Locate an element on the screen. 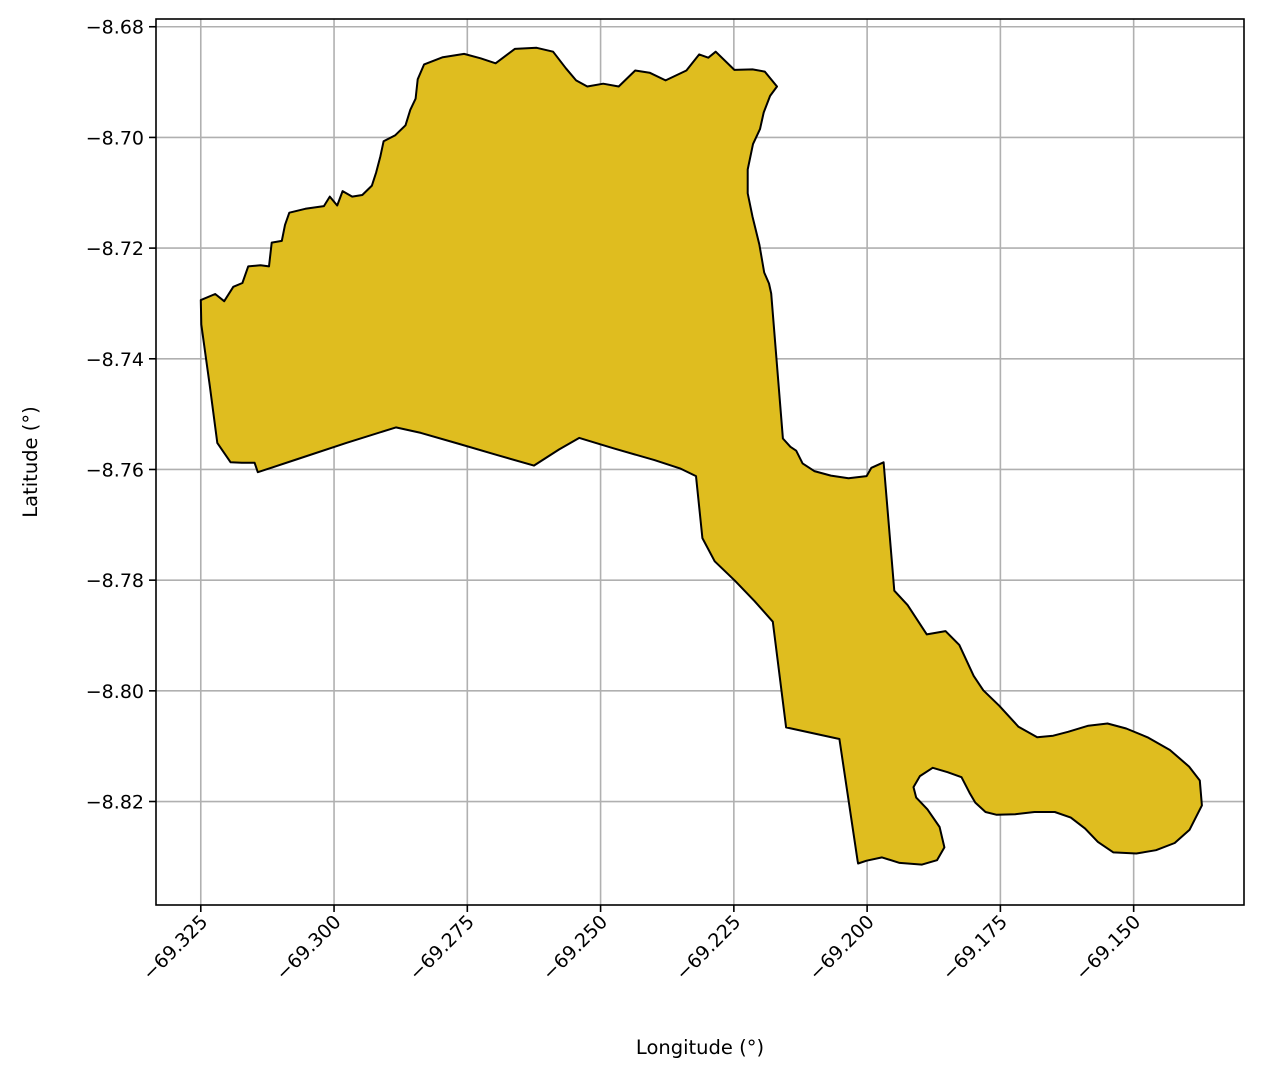 The width and height of the screenshot is (1263, 1081). y-tick-label: −8.68 is located at coordinates (115, 28).